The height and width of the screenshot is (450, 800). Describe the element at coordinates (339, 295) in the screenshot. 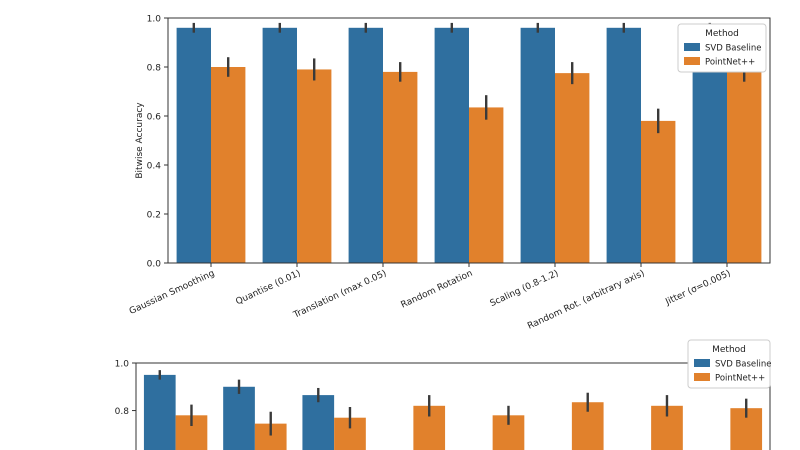

I see `x-tick-label: Translation (max 0.05)` at that location.